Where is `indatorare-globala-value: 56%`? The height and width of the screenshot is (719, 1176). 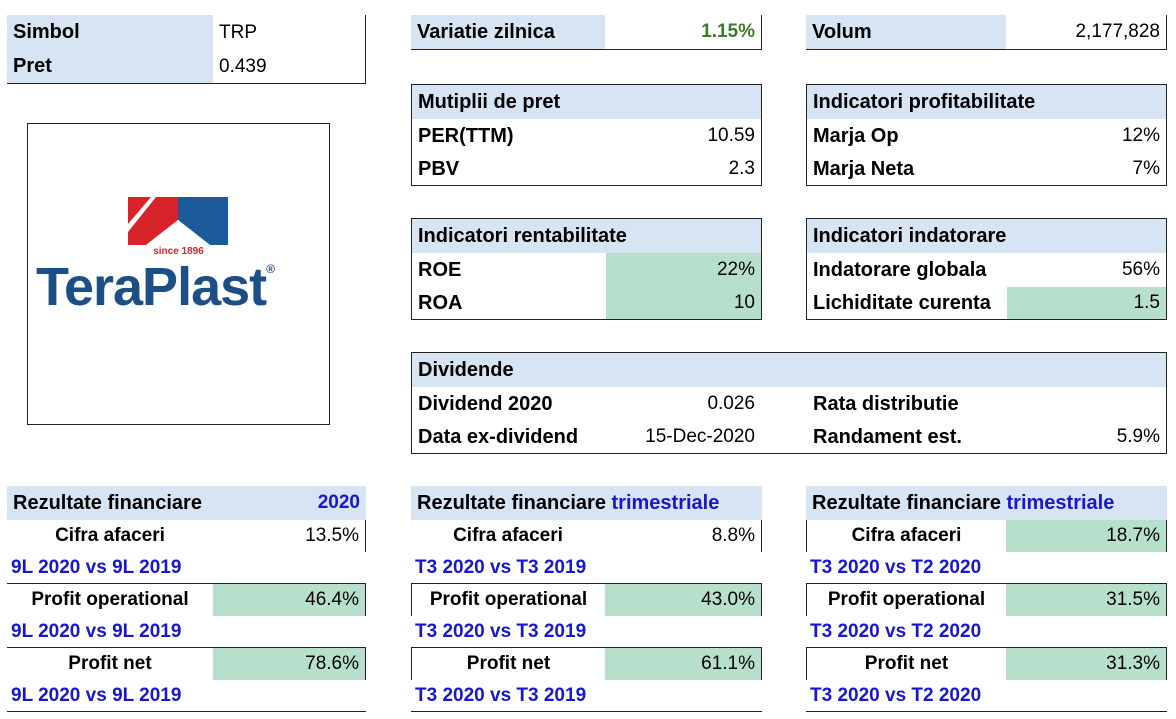 indatorare-globala-value: 56% is located at coordinates (1140, 269).